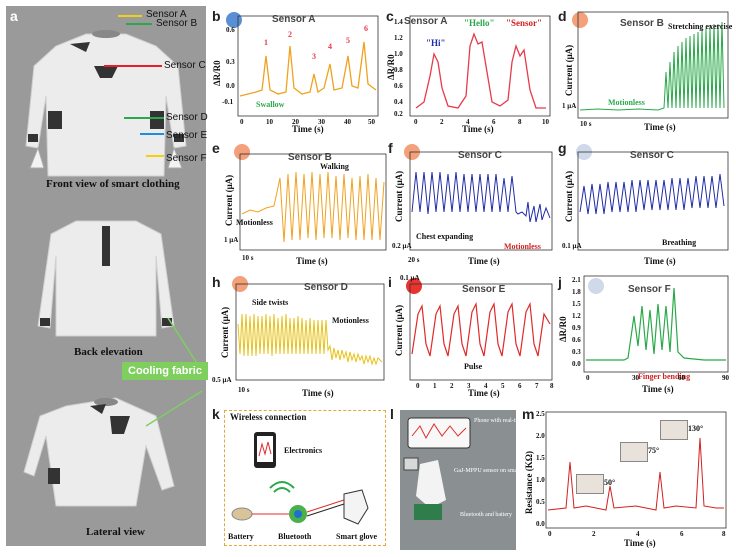 The width and height of the screenshot is (736, 557). What do you see at coordinates (366, 28) in the screenshot?
I see `panel-b-point-6: 6` at bounding box center [366, 28].